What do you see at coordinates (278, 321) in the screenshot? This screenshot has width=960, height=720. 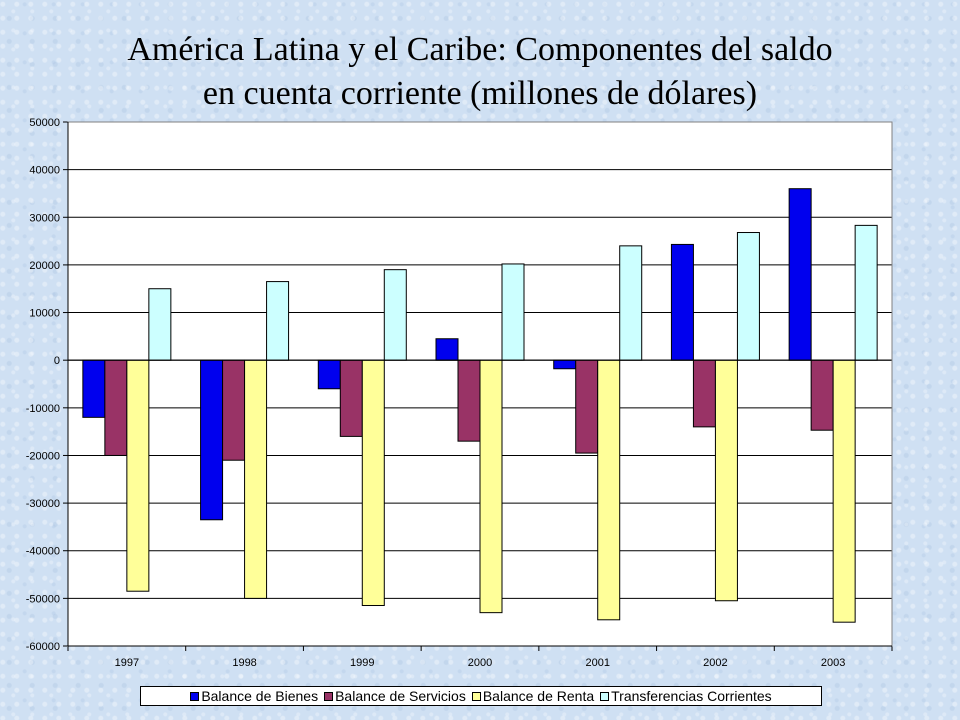 I see `bar-transferencias-corrientes-1998` at bounding box center [278, 321].